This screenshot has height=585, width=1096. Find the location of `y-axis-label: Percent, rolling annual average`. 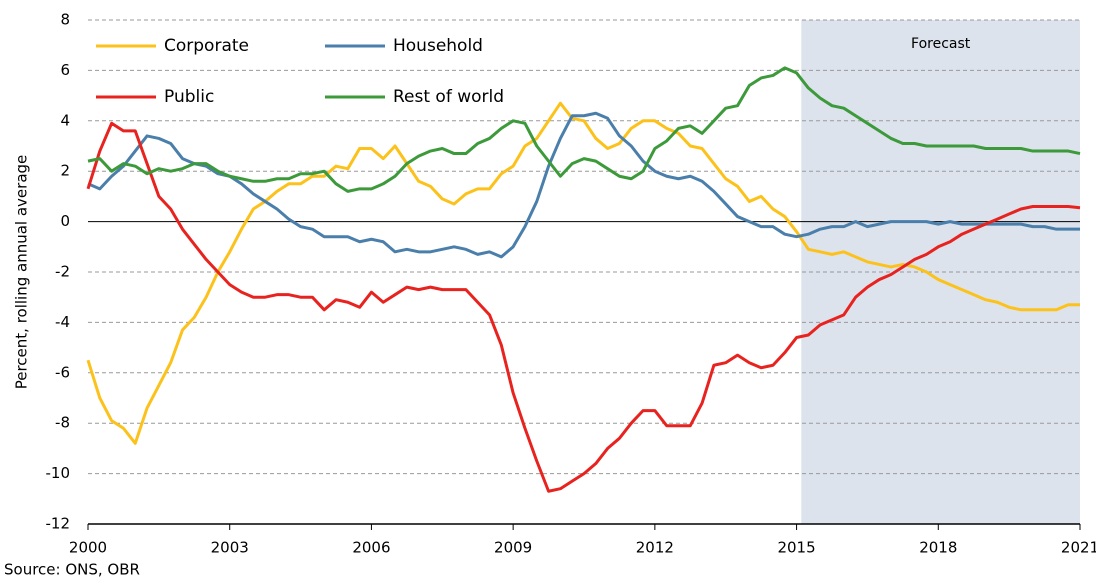

y-axis-label: Percent, rolling annual average is located at coordinates (22, 272).